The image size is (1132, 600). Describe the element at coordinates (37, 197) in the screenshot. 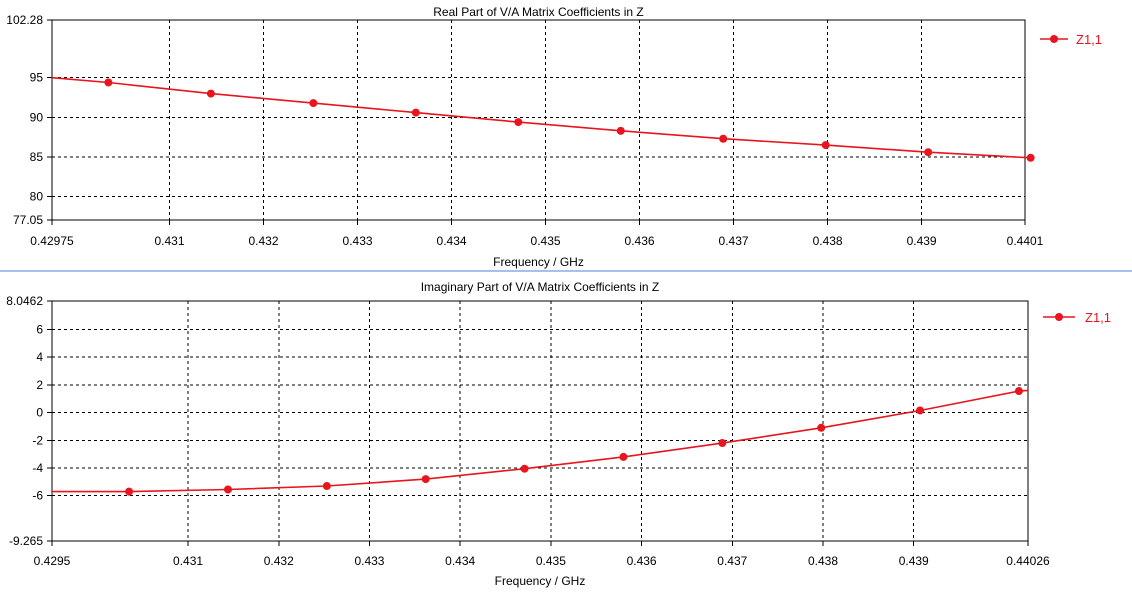

I see `y-tick-label: 80` at that location.